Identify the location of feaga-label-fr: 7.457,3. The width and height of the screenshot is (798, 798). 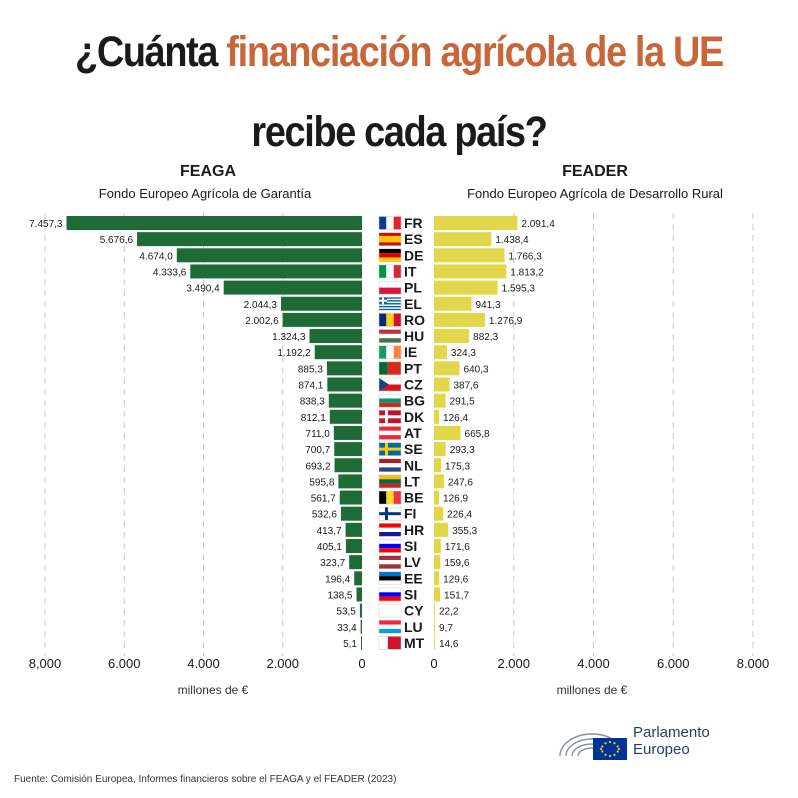
(46, 224).